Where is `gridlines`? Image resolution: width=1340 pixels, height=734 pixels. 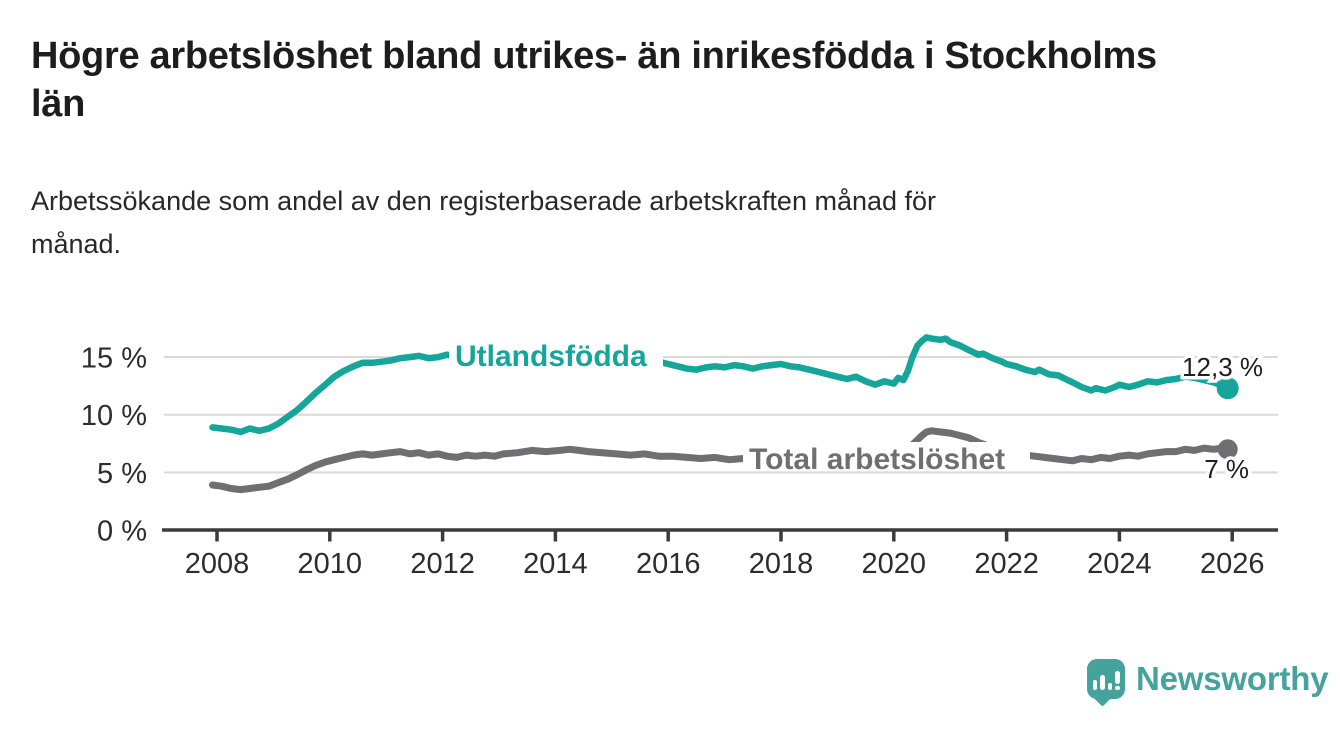 gridlines is located at coordinates (721, 415).